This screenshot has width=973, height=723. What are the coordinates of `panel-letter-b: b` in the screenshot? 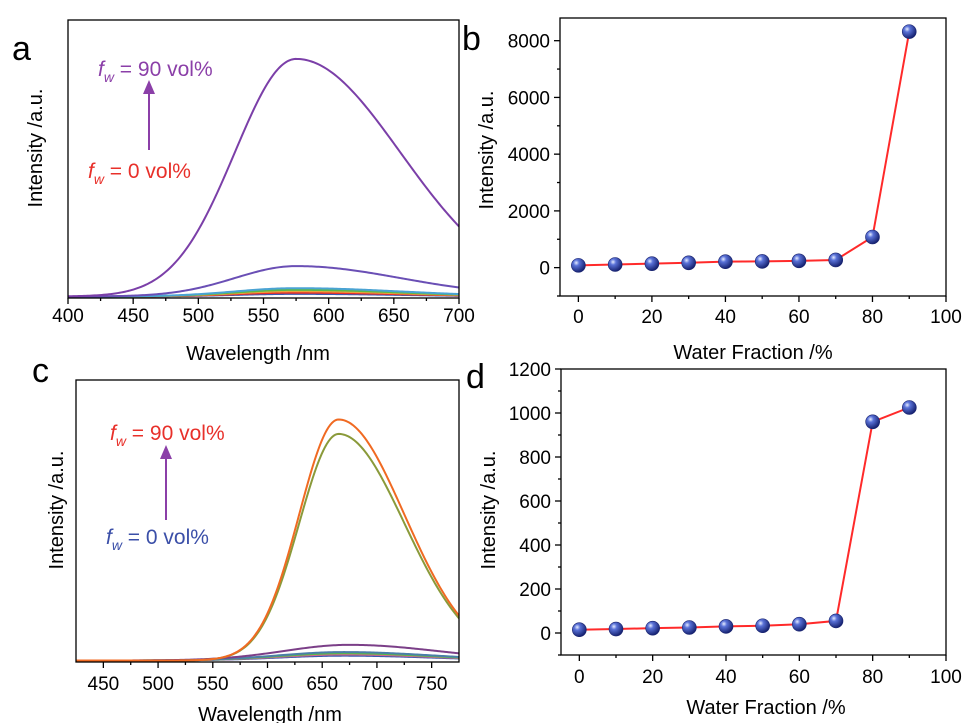 It's located at (471, 39).